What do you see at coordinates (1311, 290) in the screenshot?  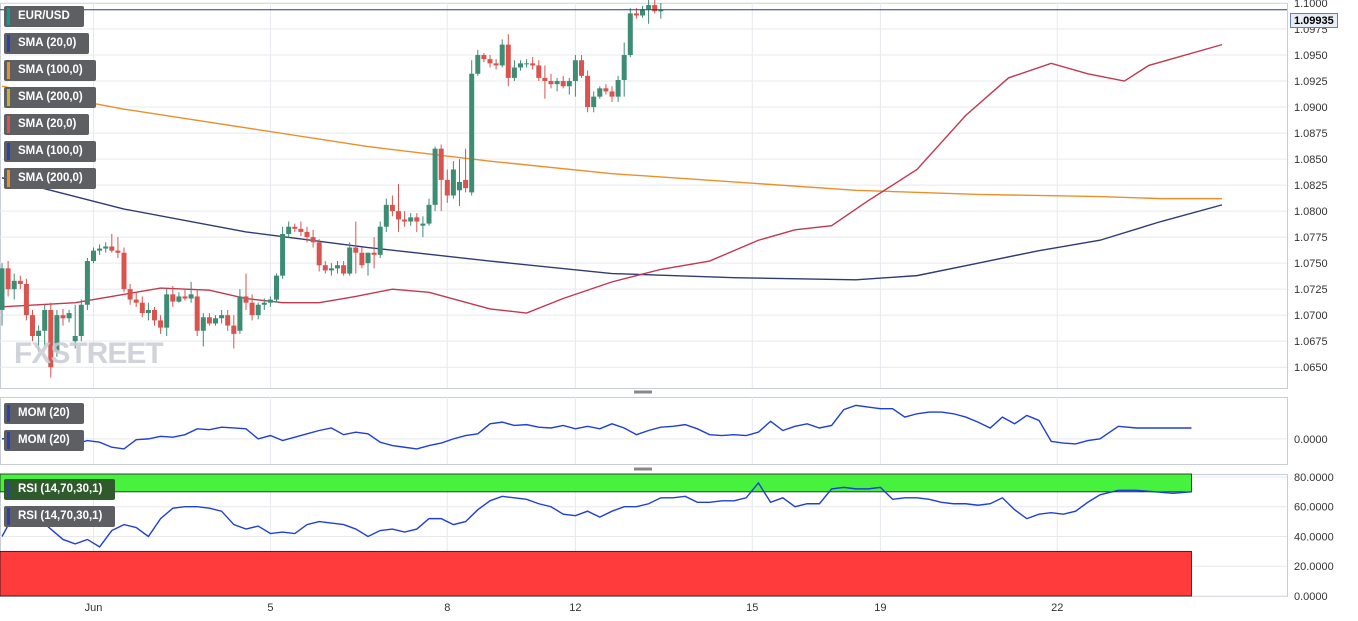 I see `price-tick-label: 1.0725` at bounding box center [1311, 290].